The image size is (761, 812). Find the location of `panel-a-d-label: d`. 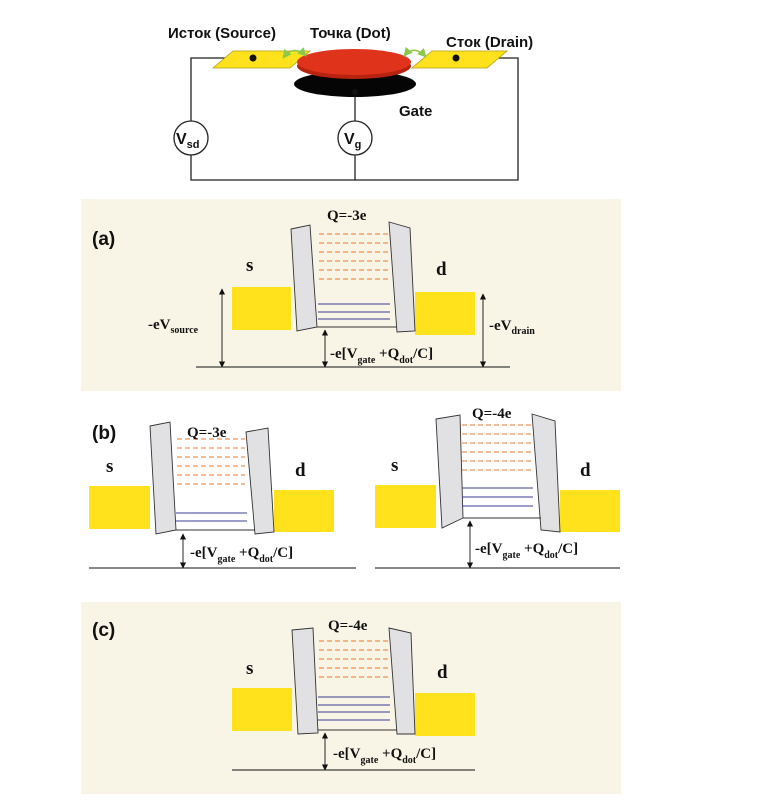

panel-a-d-label: d is located at coordinates (441, 269).